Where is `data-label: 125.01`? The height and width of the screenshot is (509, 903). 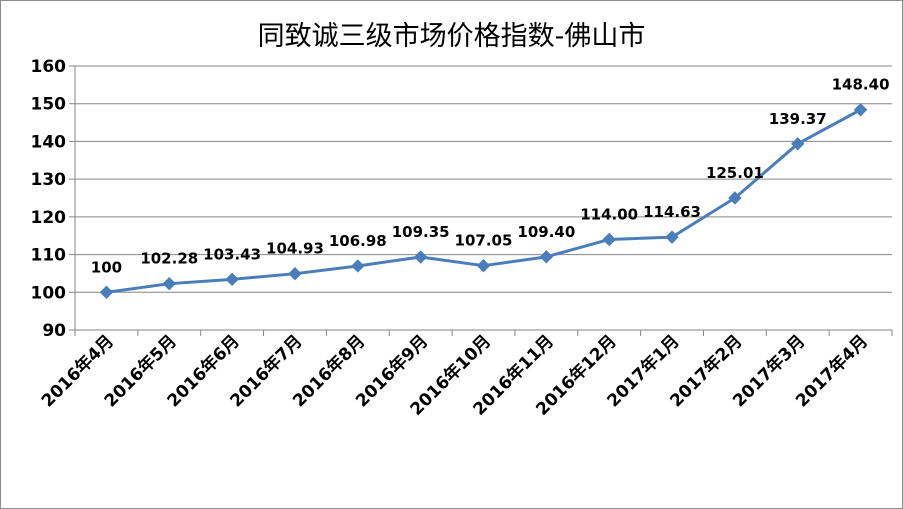 data-label: 125.01 is located at coordinates (735, 173).